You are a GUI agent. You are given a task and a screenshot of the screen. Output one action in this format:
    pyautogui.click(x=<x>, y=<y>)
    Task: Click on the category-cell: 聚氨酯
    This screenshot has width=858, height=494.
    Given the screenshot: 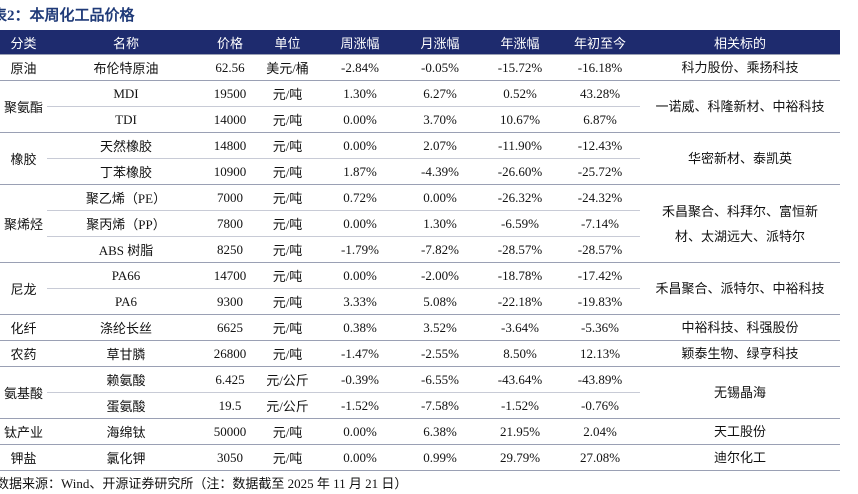 What is the action you would take?
    pyautogui.click(x=23, y=106)
    